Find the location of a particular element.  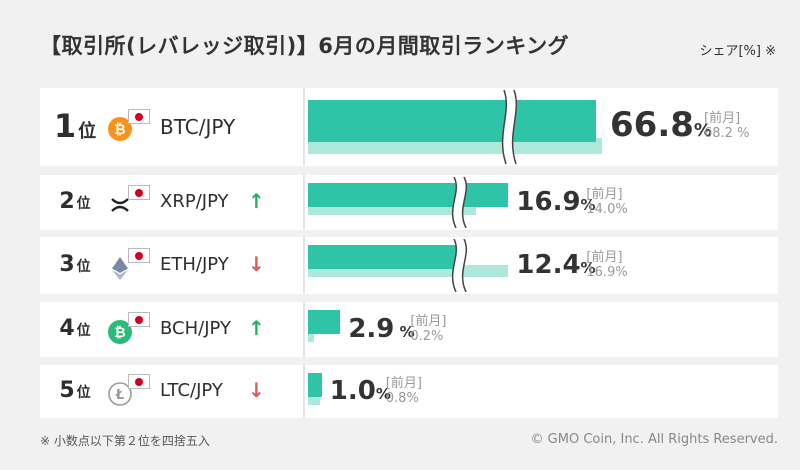

previous-month-value: 0.8% is located at coordinates (402, 398).